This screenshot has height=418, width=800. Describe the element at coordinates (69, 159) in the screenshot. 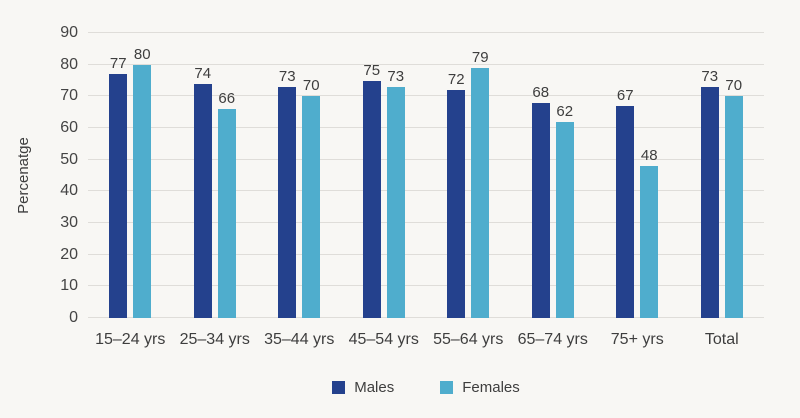

I see `y-tick-label-50: 50` at that location.